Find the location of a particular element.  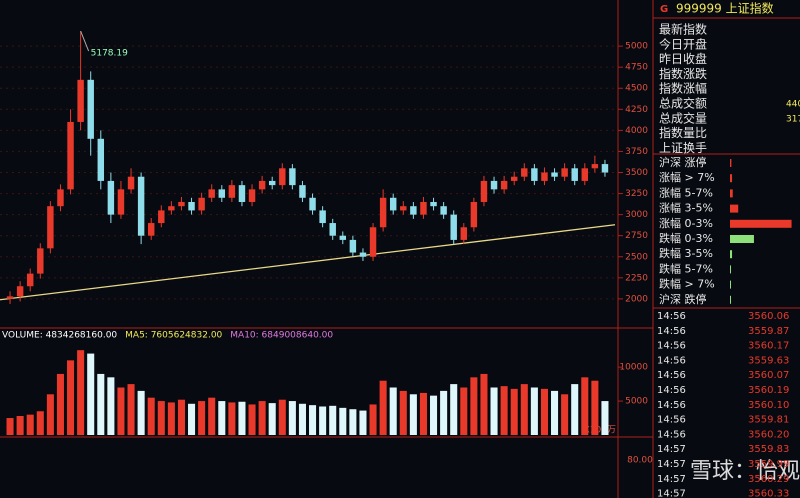

field-label: 上证换手 is located at coordinates (683, 148).